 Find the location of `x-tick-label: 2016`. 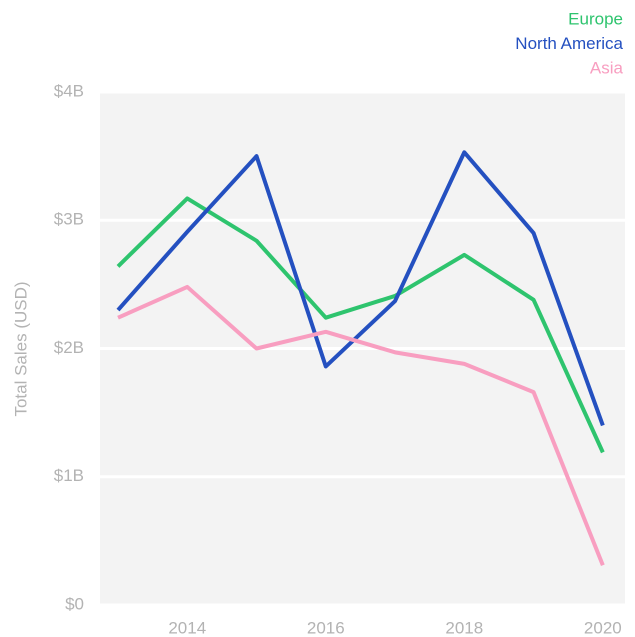

x-tick-label: 2016 is located at coordinates (326, 627).